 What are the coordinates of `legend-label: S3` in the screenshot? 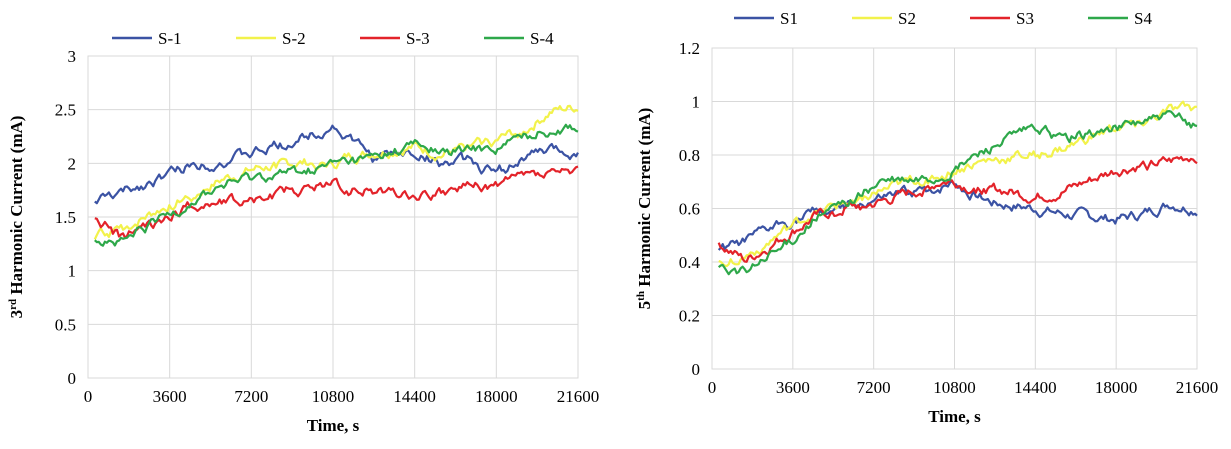 It's located at (1025, 18).